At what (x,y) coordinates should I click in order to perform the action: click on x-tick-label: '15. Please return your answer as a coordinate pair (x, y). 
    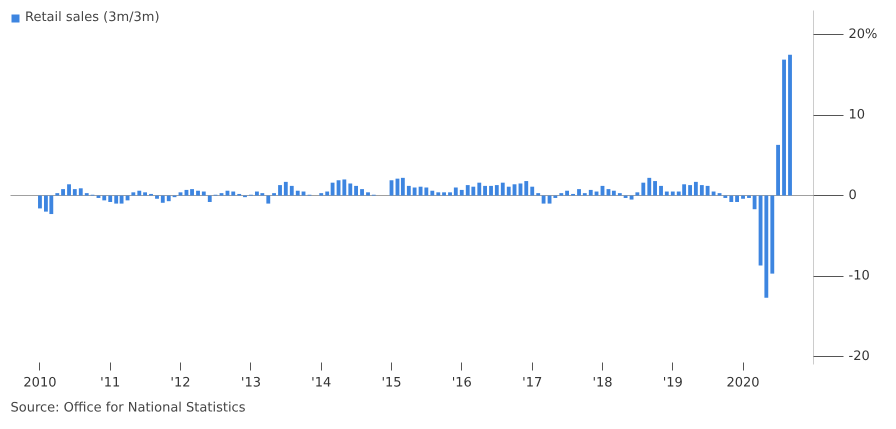
    Looking at the image, I should click on (391, 383).